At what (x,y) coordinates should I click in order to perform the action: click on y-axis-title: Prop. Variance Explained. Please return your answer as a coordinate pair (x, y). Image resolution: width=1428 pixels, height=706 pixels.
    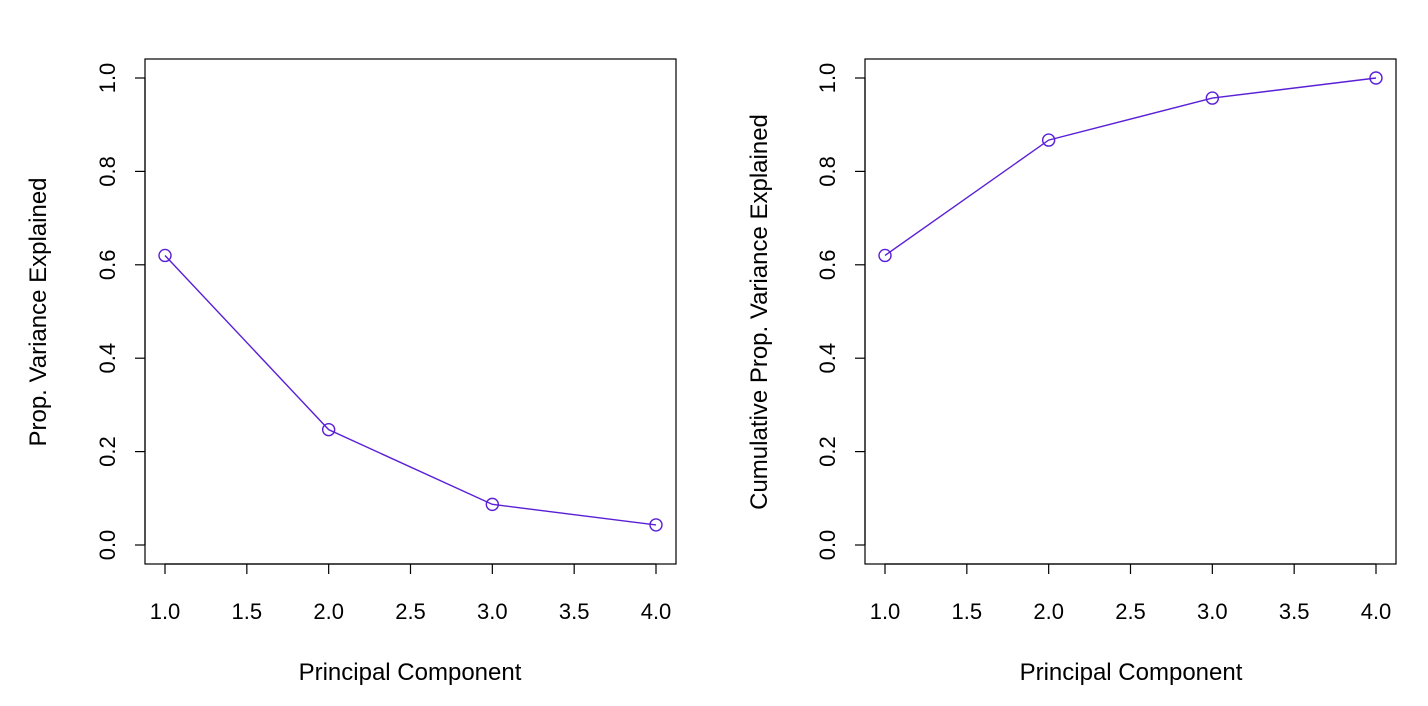
    Looking at the image, I should click on (38, 311).